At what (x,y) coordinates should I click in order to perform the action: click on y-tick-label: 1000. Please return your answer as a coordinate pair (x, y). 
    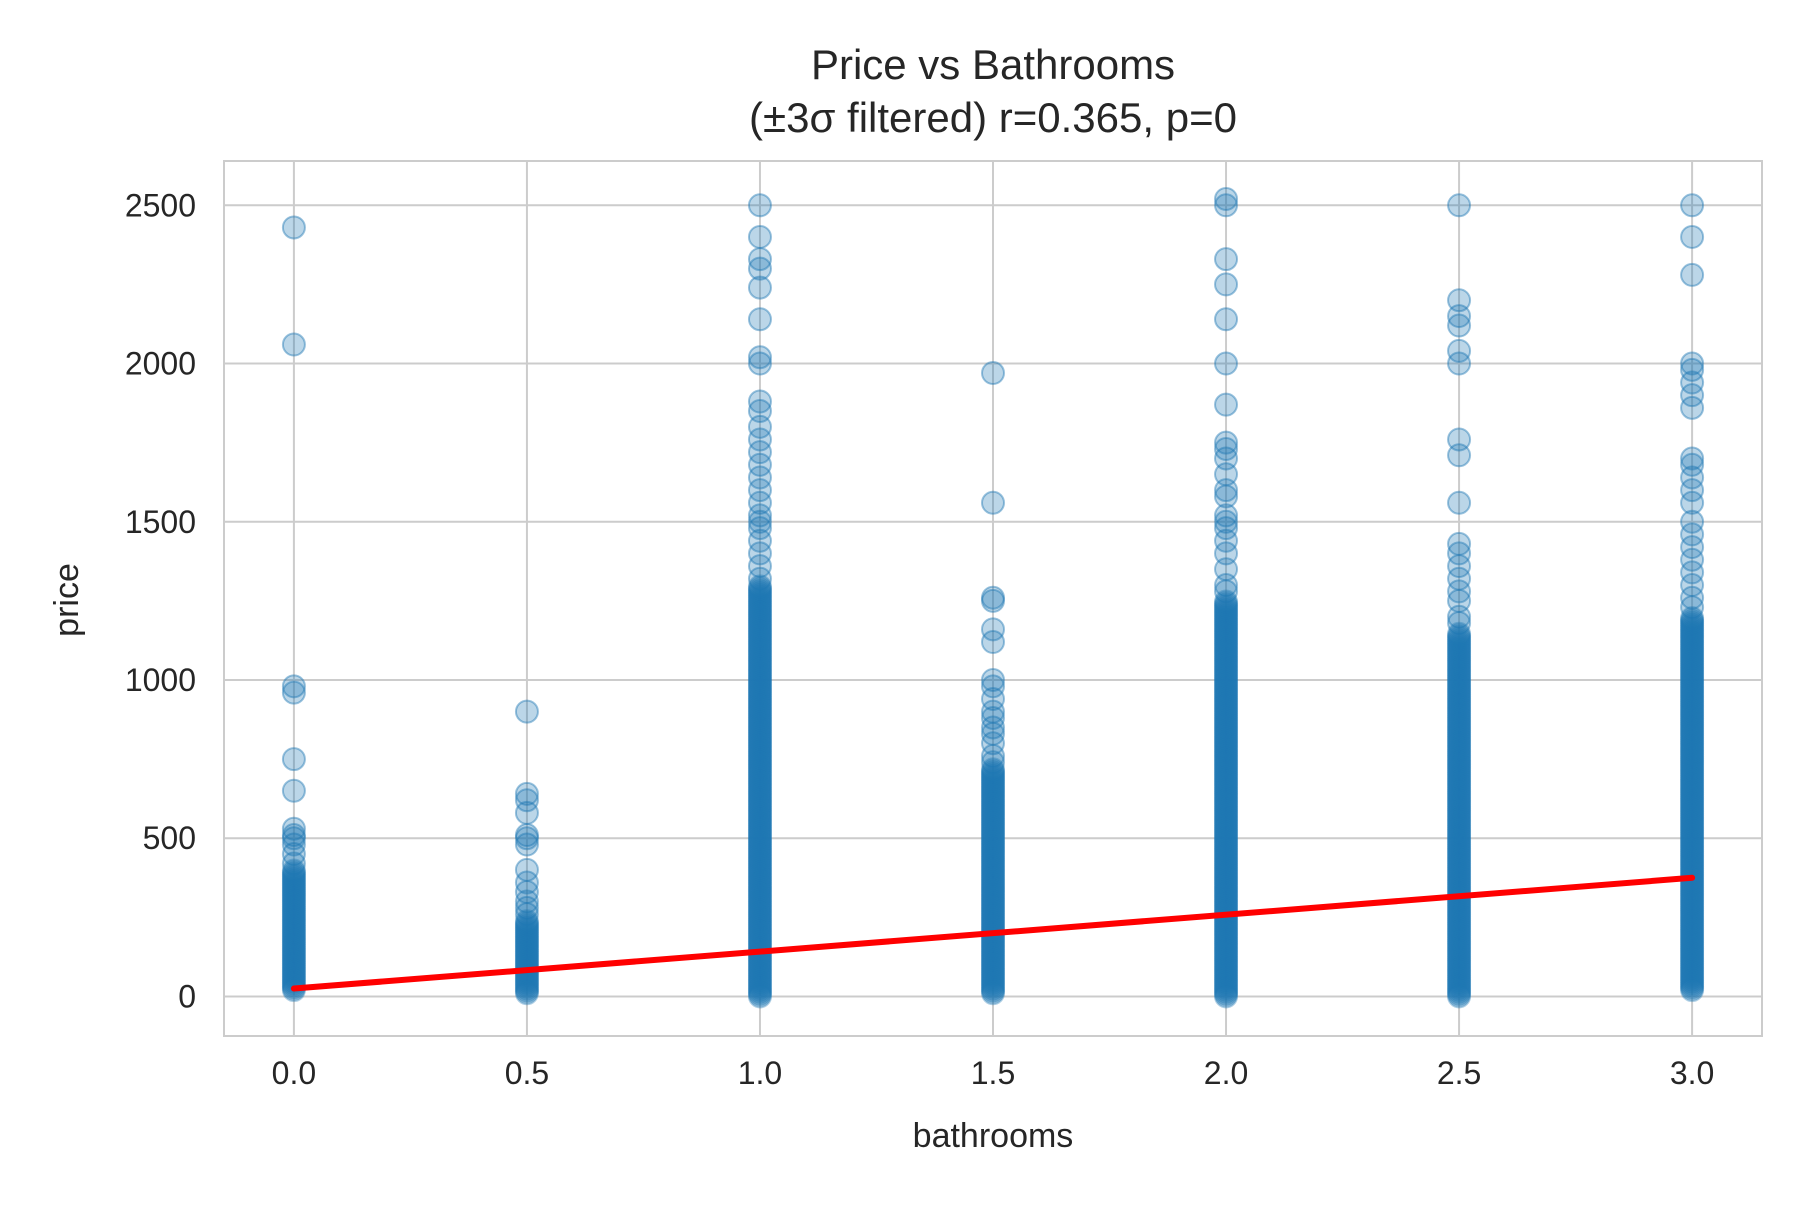
    Looking at the image, I should click on (160, 680).